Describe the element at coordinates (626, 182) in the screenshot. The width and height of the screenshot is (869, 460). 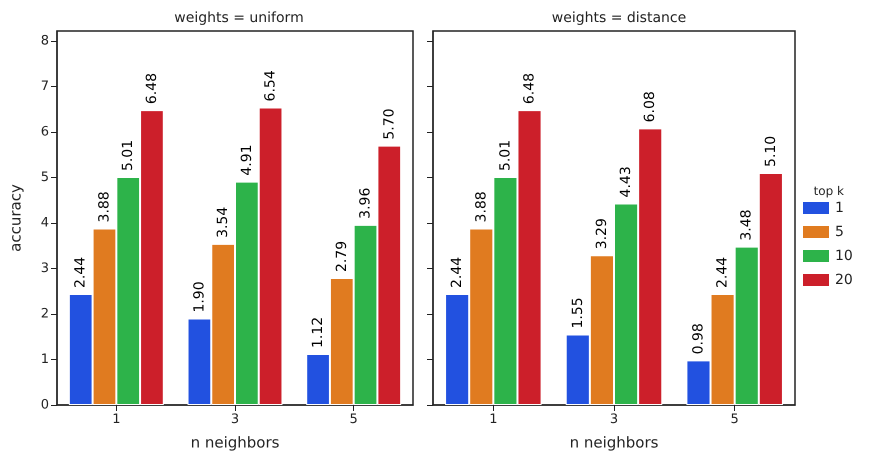
I see `data-label: 4.43` at that location.